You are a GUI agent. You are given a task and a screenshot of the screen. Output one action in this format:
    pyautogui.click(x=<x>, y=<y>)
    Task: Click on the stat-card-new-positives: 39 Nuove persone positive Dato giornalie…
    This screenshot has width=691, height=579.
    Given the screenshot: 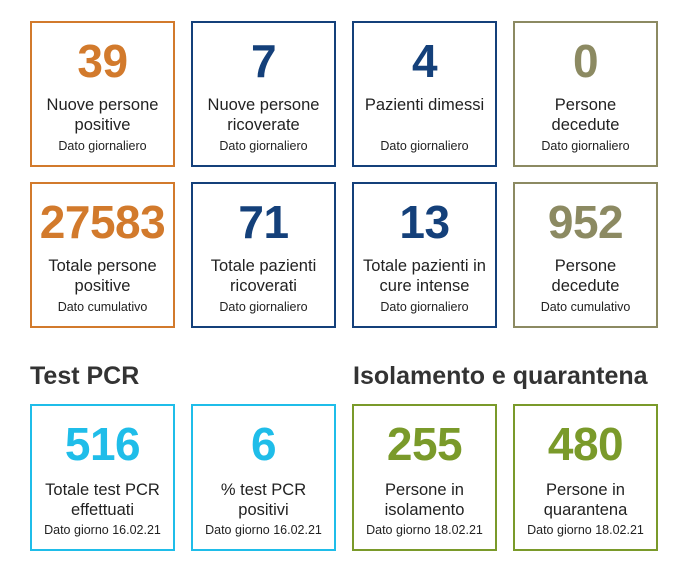 What is the action you would take?
    pyautogui.click(x=102, y=94)
    